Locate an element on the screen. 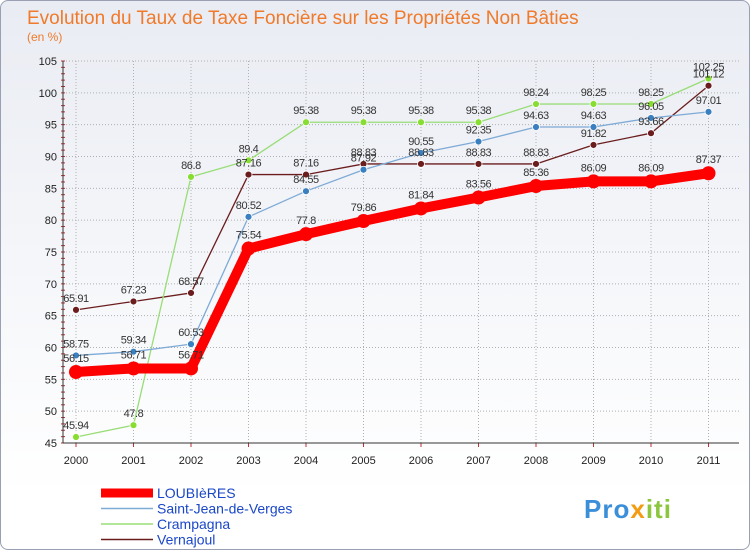  data-label-vernajoul: 101.12 is located at coordinates (709, 75).